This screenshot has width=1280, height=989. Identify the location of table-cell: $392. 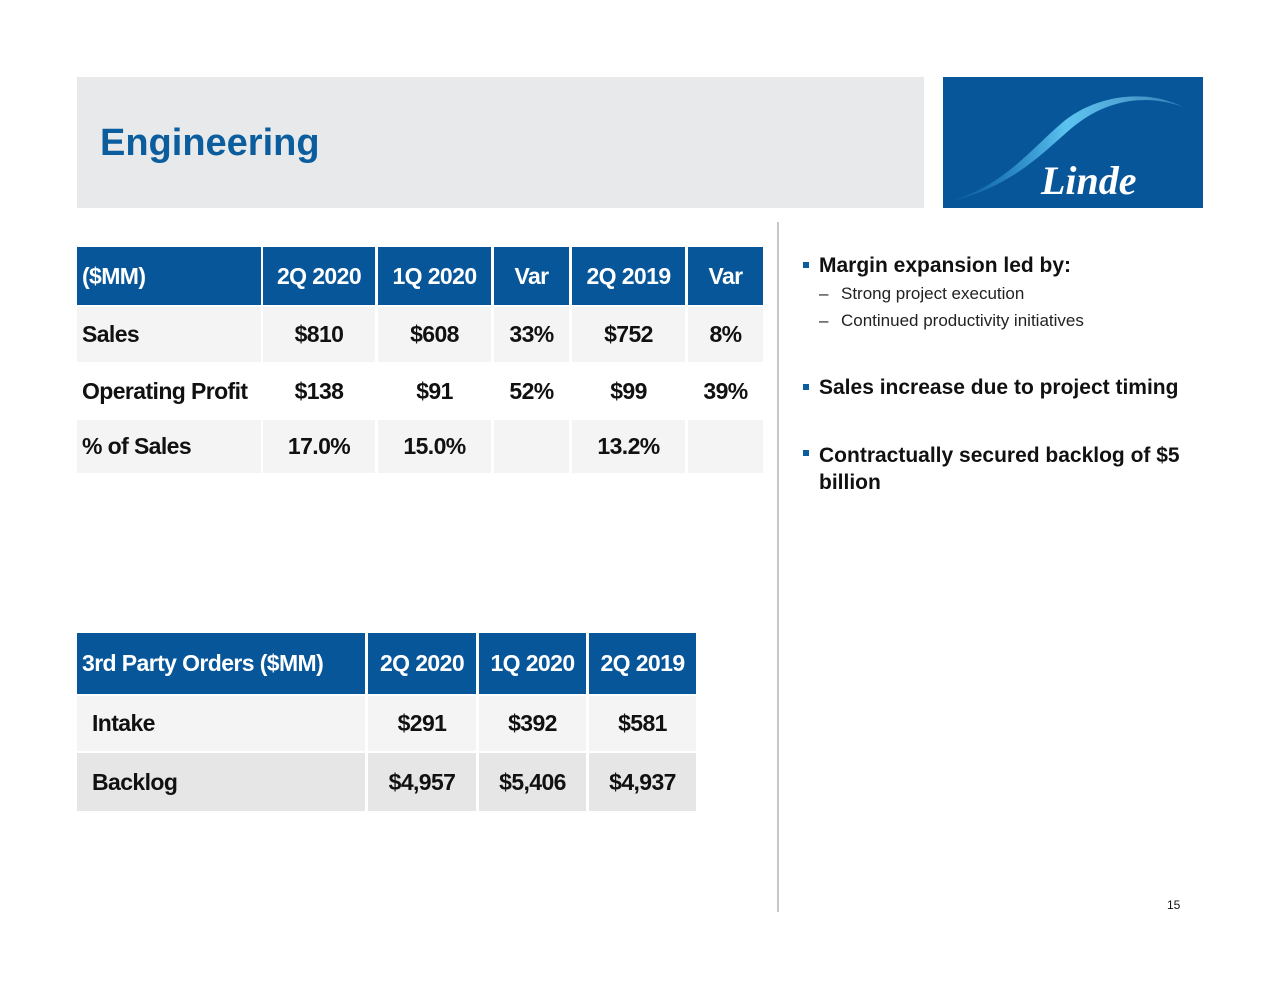
(532, 723).